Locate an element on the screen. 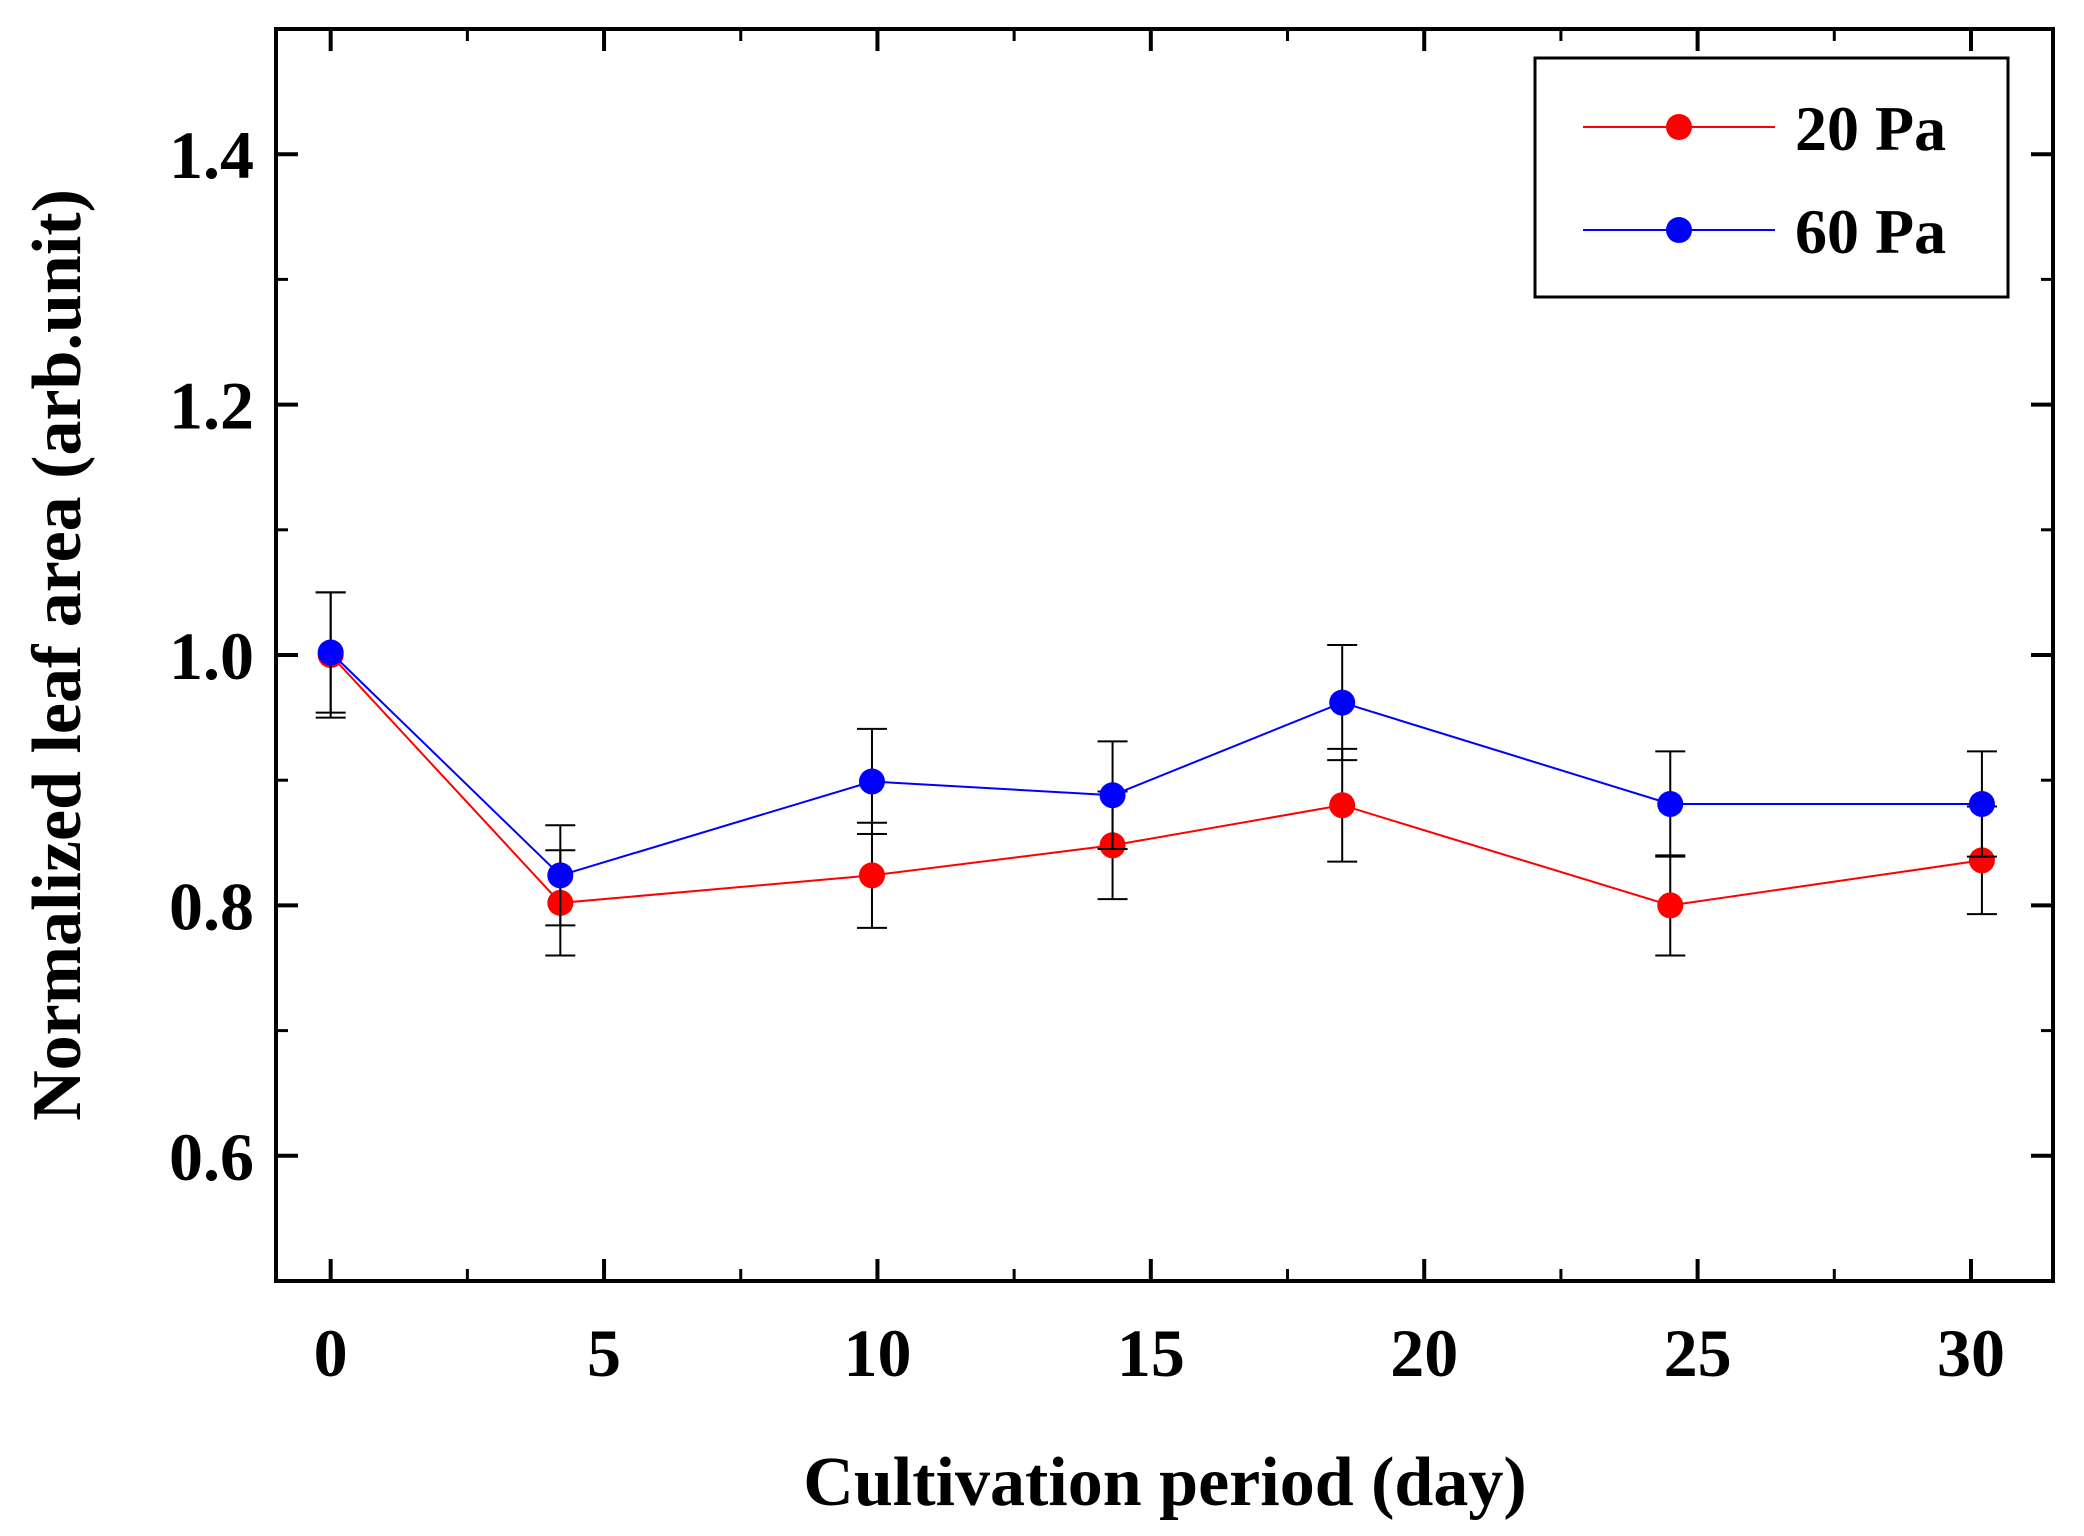 This screenshot has height=1536, width=2084. legend-marker-60pa is located at coordinates (1679, 230).